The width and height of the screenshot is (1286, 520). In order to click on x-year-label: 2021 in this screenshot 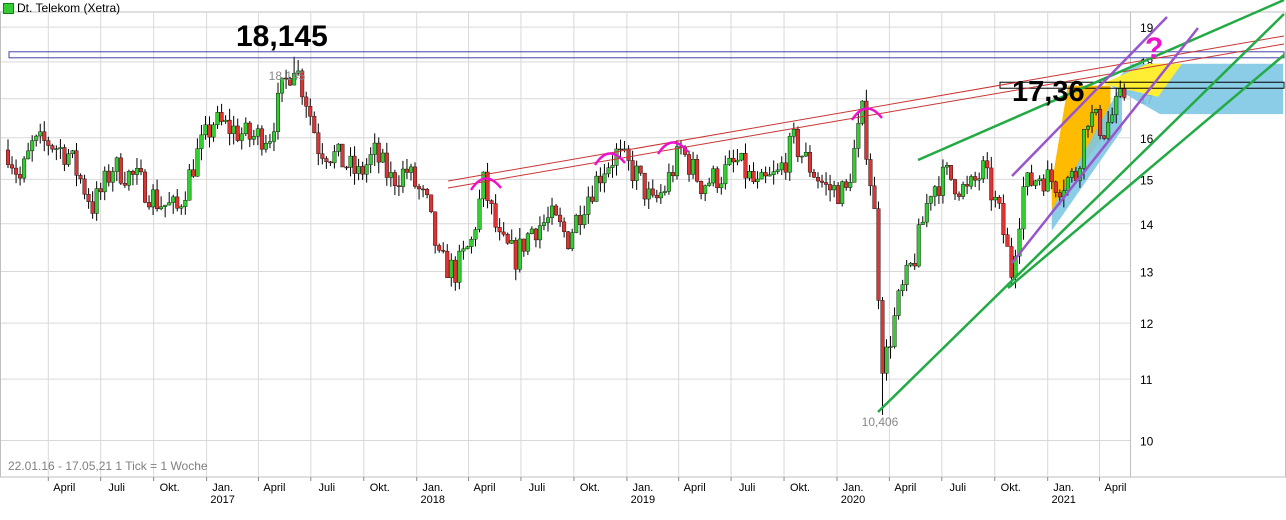, I will do `click(1063, 500)`.